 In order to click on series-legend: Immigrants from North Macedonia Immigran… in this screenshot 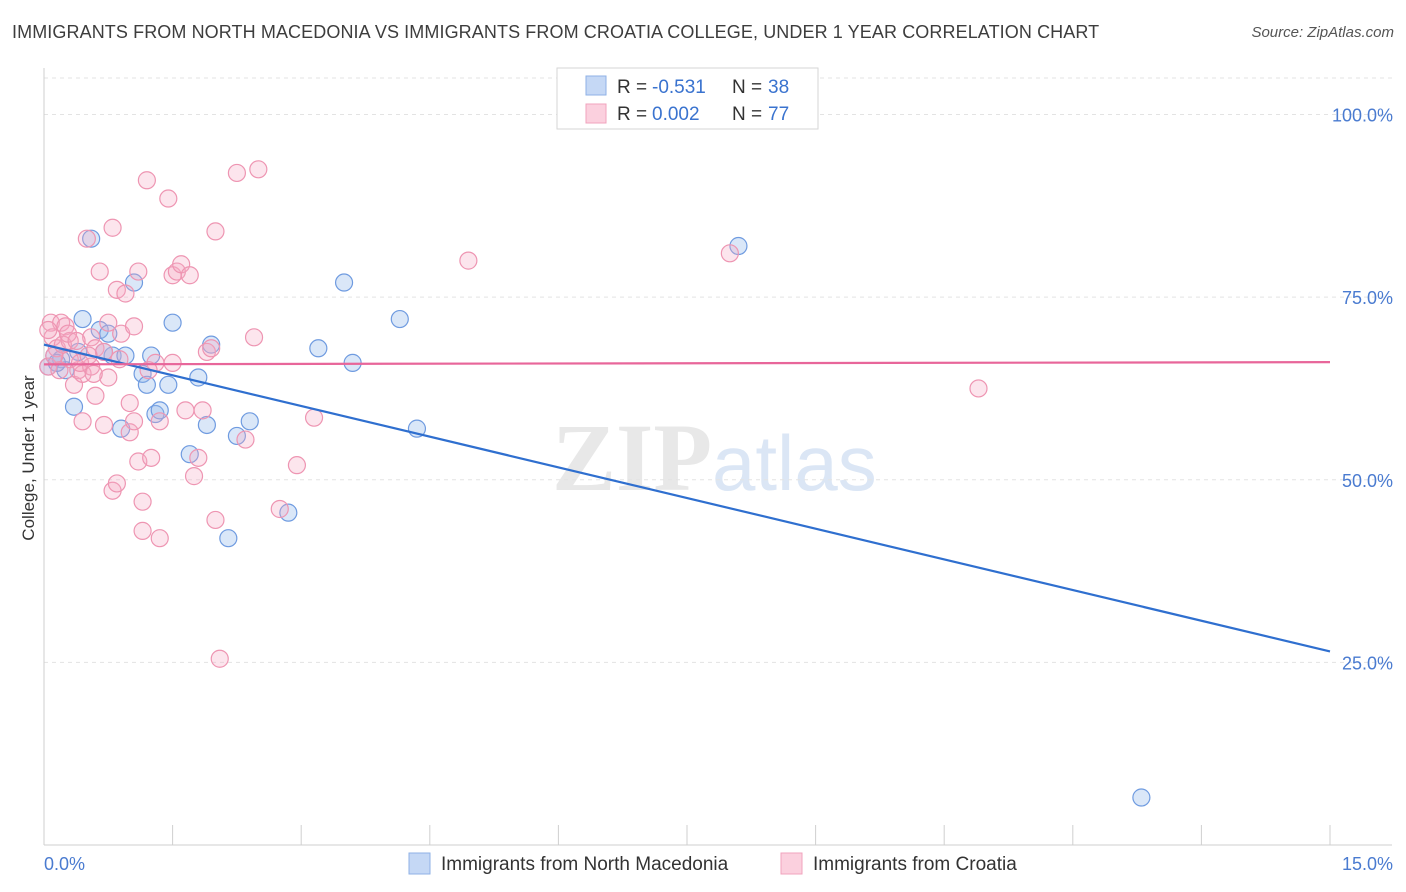, I will do `click(712, 863)`.